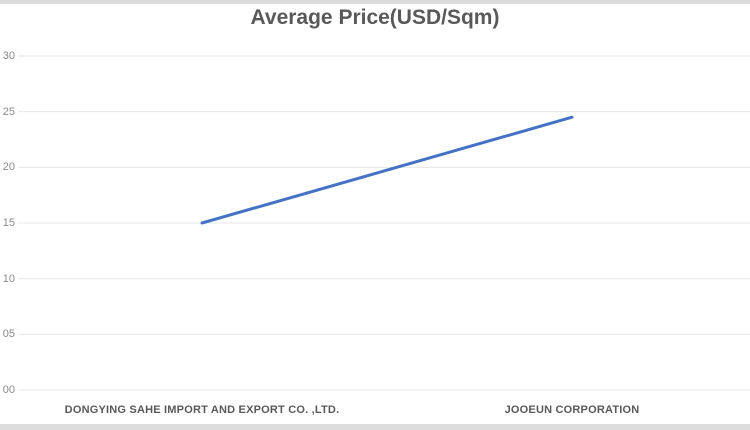 The image size is (750, 430). Describe the element at coordinates (375, 427) in the screenshot. I see `bottom-border-strip` at that location.